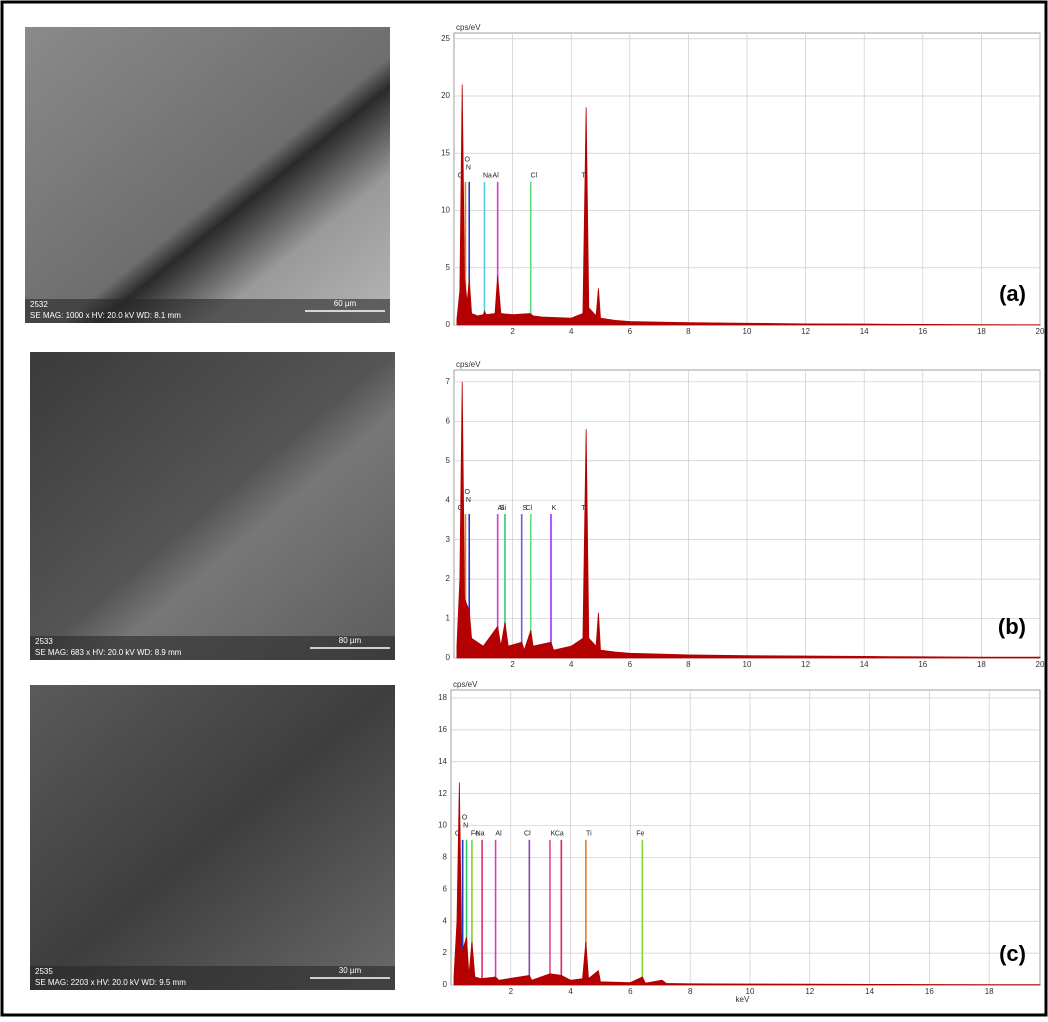 This screenshot has height=1022, width=1048. Describe the element at coordinates (1012, 293) in the screenshot. I see `panel-label: (a)` at that location.